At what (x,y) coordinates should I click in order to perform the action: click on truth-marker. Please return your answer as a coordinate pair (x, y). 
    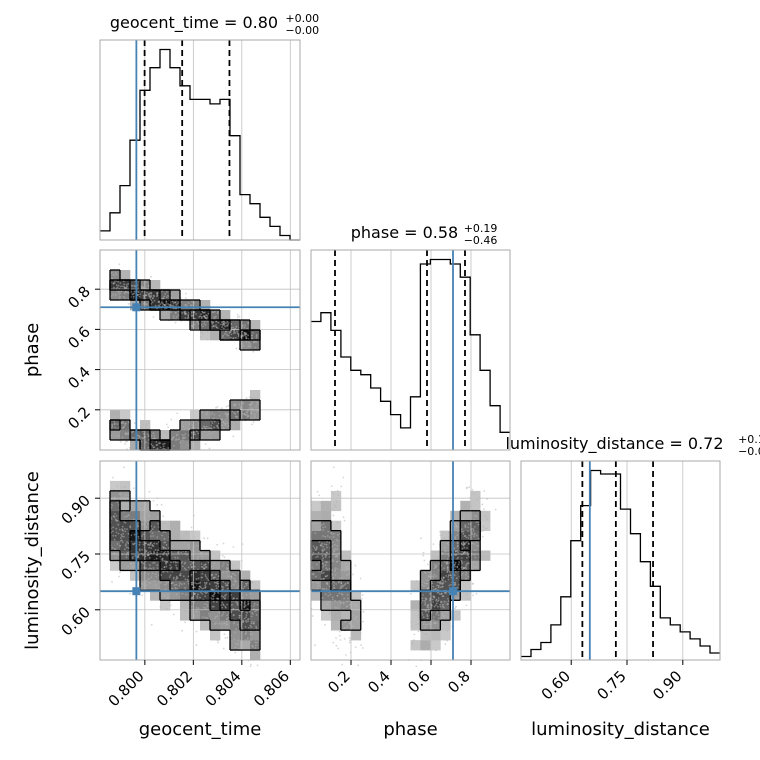
    Looking at the image, I should click on (136, 591).